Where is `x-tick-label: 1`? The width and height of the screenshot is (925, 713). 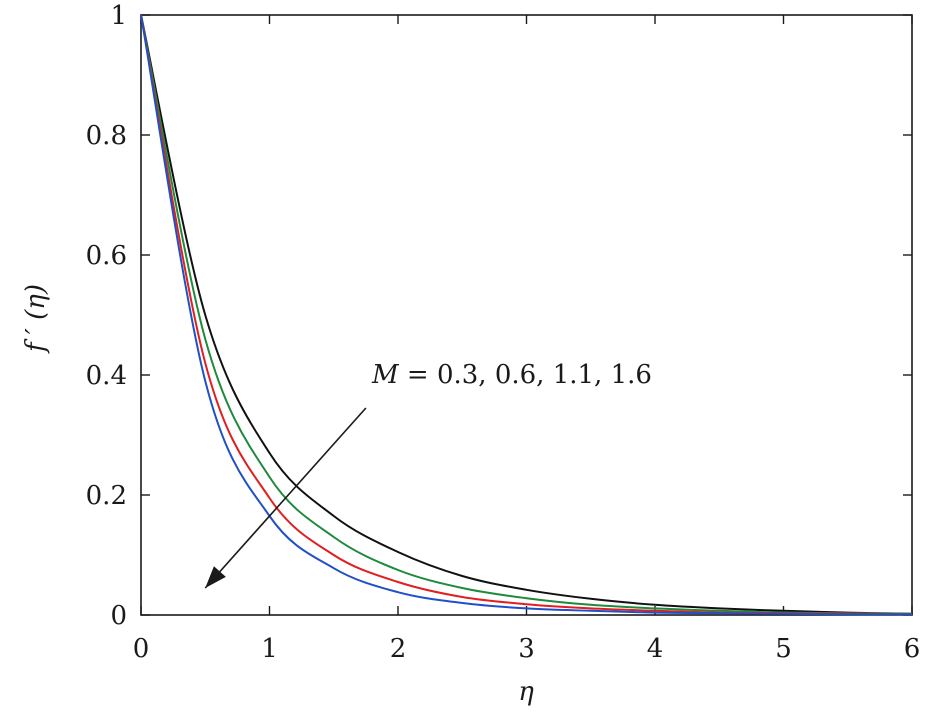
x-tick-label: 1 is located at coordinates (269, 649).